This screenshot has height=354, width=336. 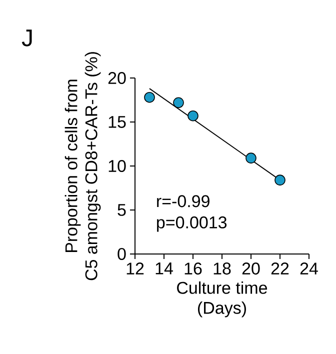 I want to click on x-tick-label: 14, so click(x=164, y=268).